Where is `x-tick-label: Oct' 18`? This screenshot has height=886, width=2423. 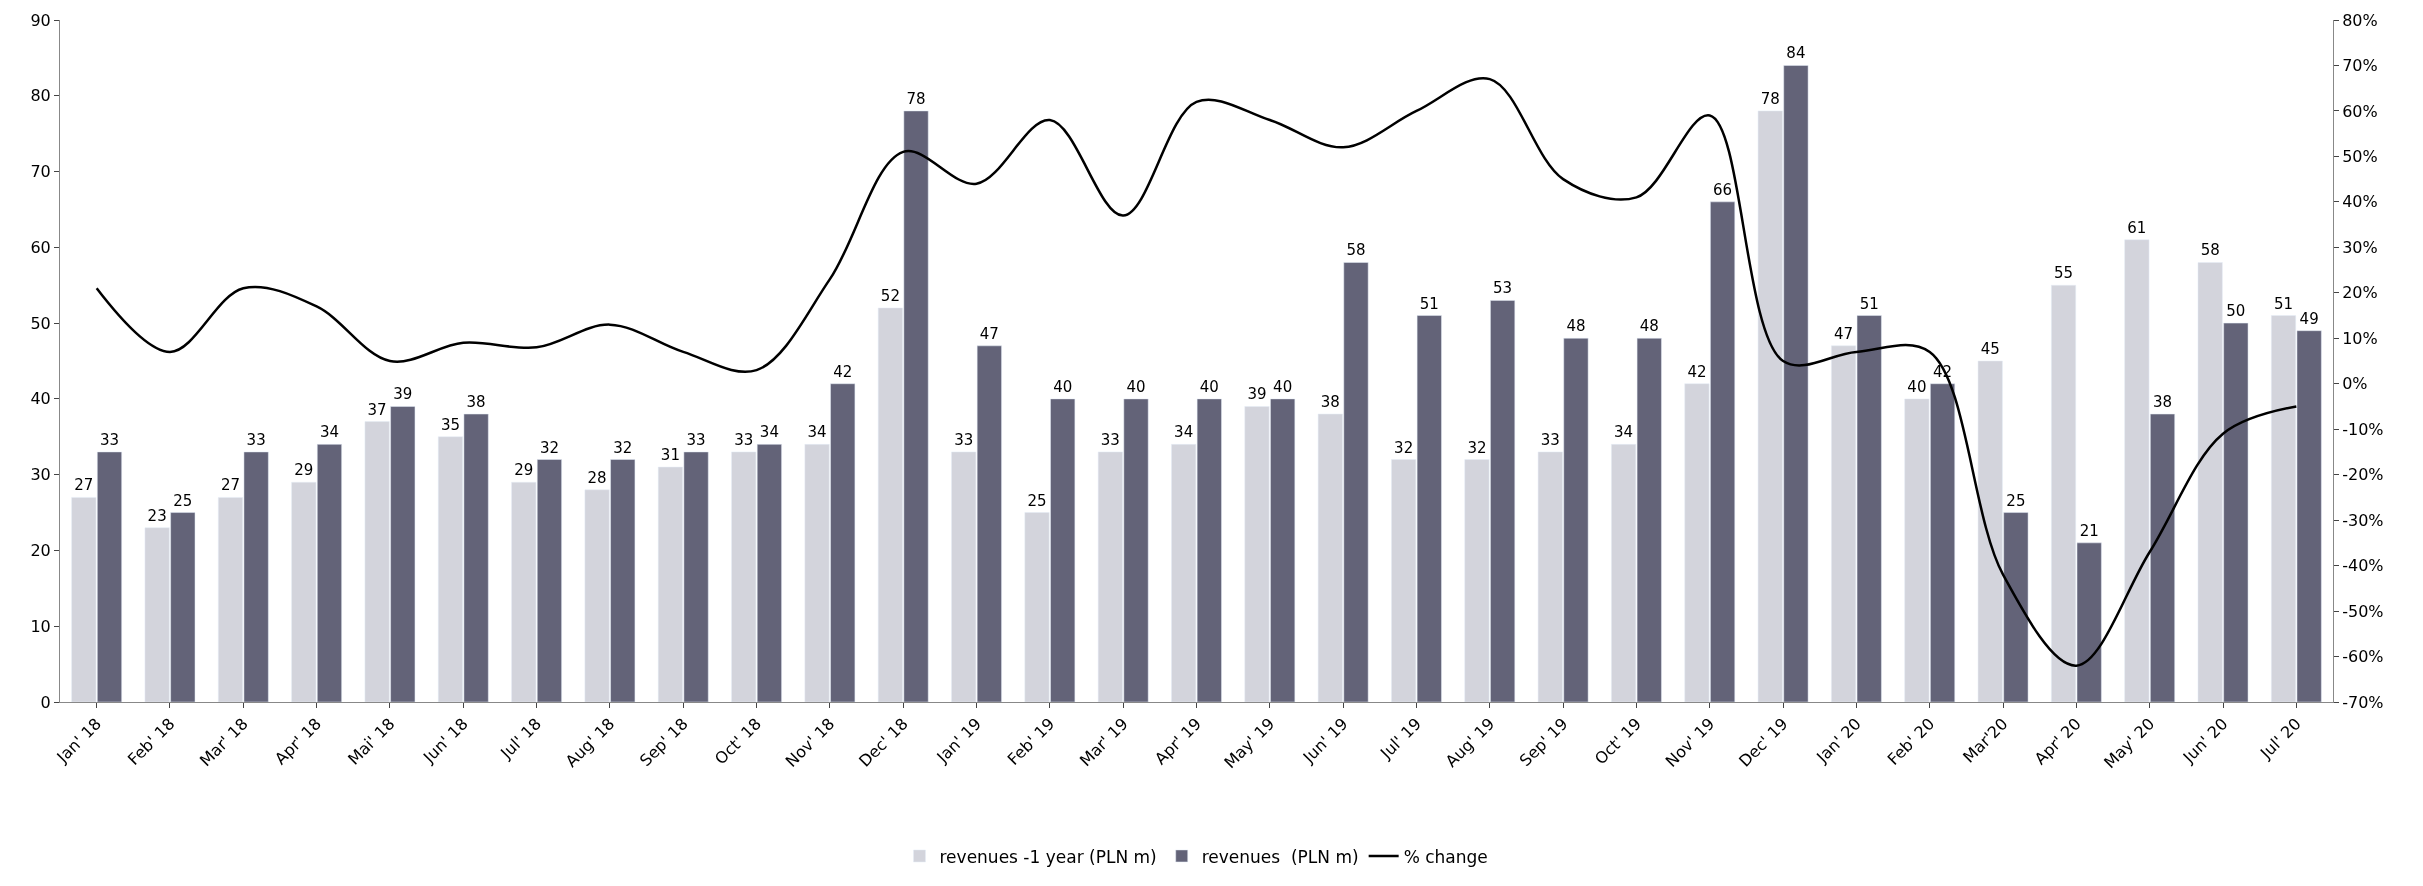
x-tick-label: Oct' 18 is located at coordinates (738, 741).